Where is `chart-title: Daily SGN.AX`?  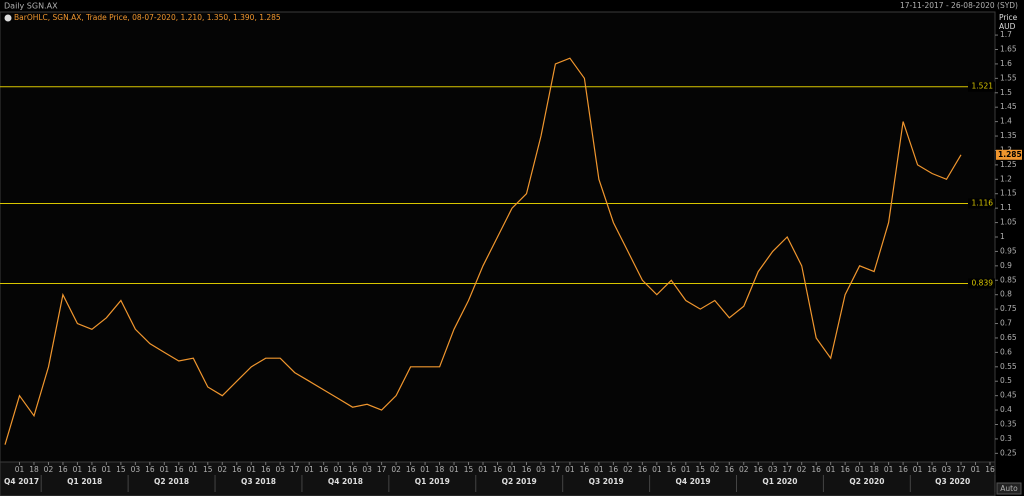
chart-title: Daily SGN.AX is located at coordinates (31, 6).